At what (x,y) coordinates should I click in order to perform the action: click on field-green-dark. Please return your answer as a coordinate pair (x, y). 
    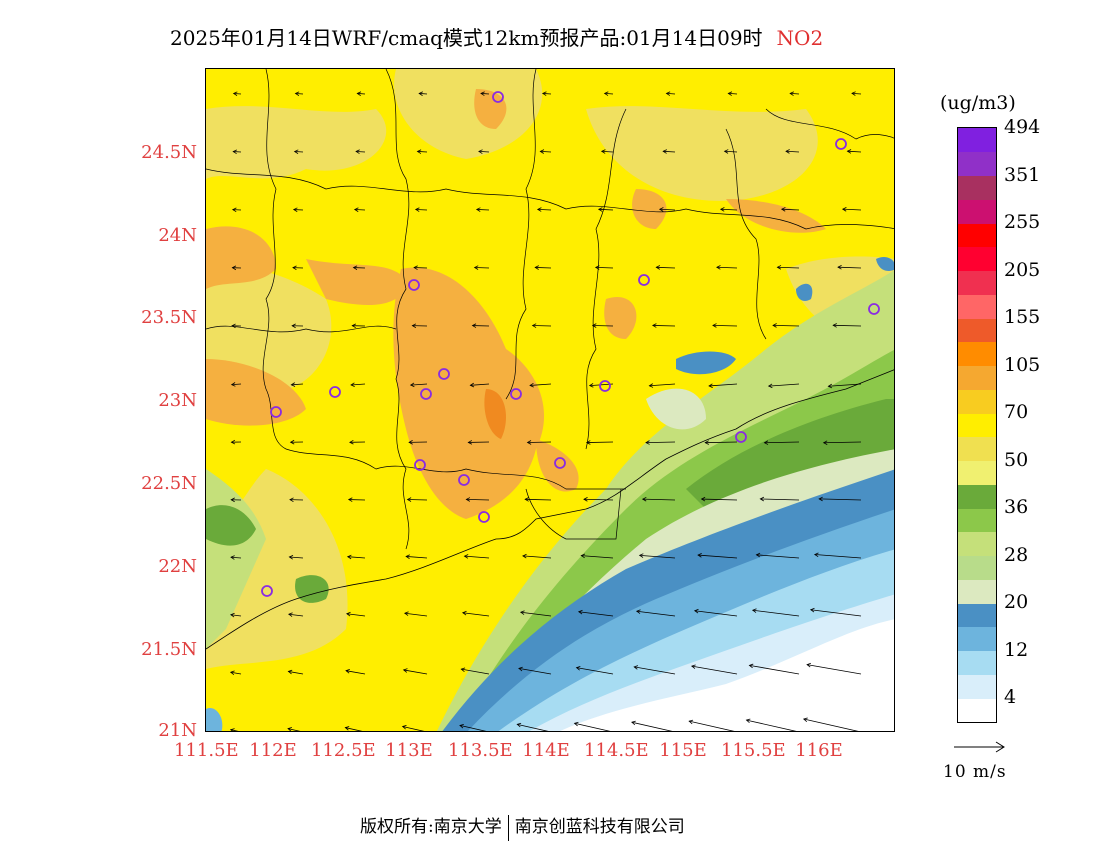
    Looking at the image, I should click on (790, 454).